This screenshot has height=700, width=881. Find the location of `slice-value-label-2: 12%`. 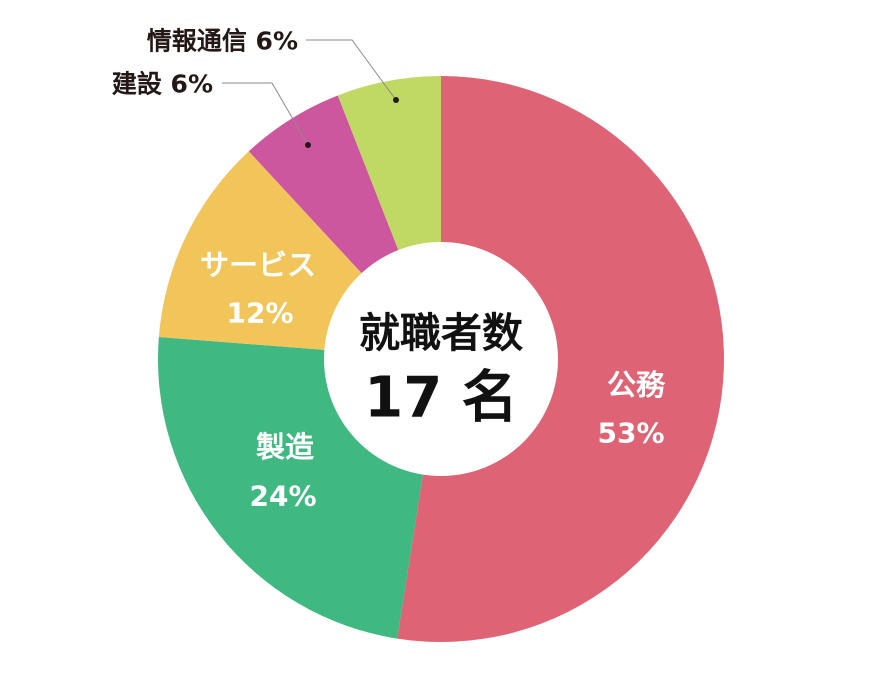

slice-value-label-2: 12% is located at coordinates (259, 313).